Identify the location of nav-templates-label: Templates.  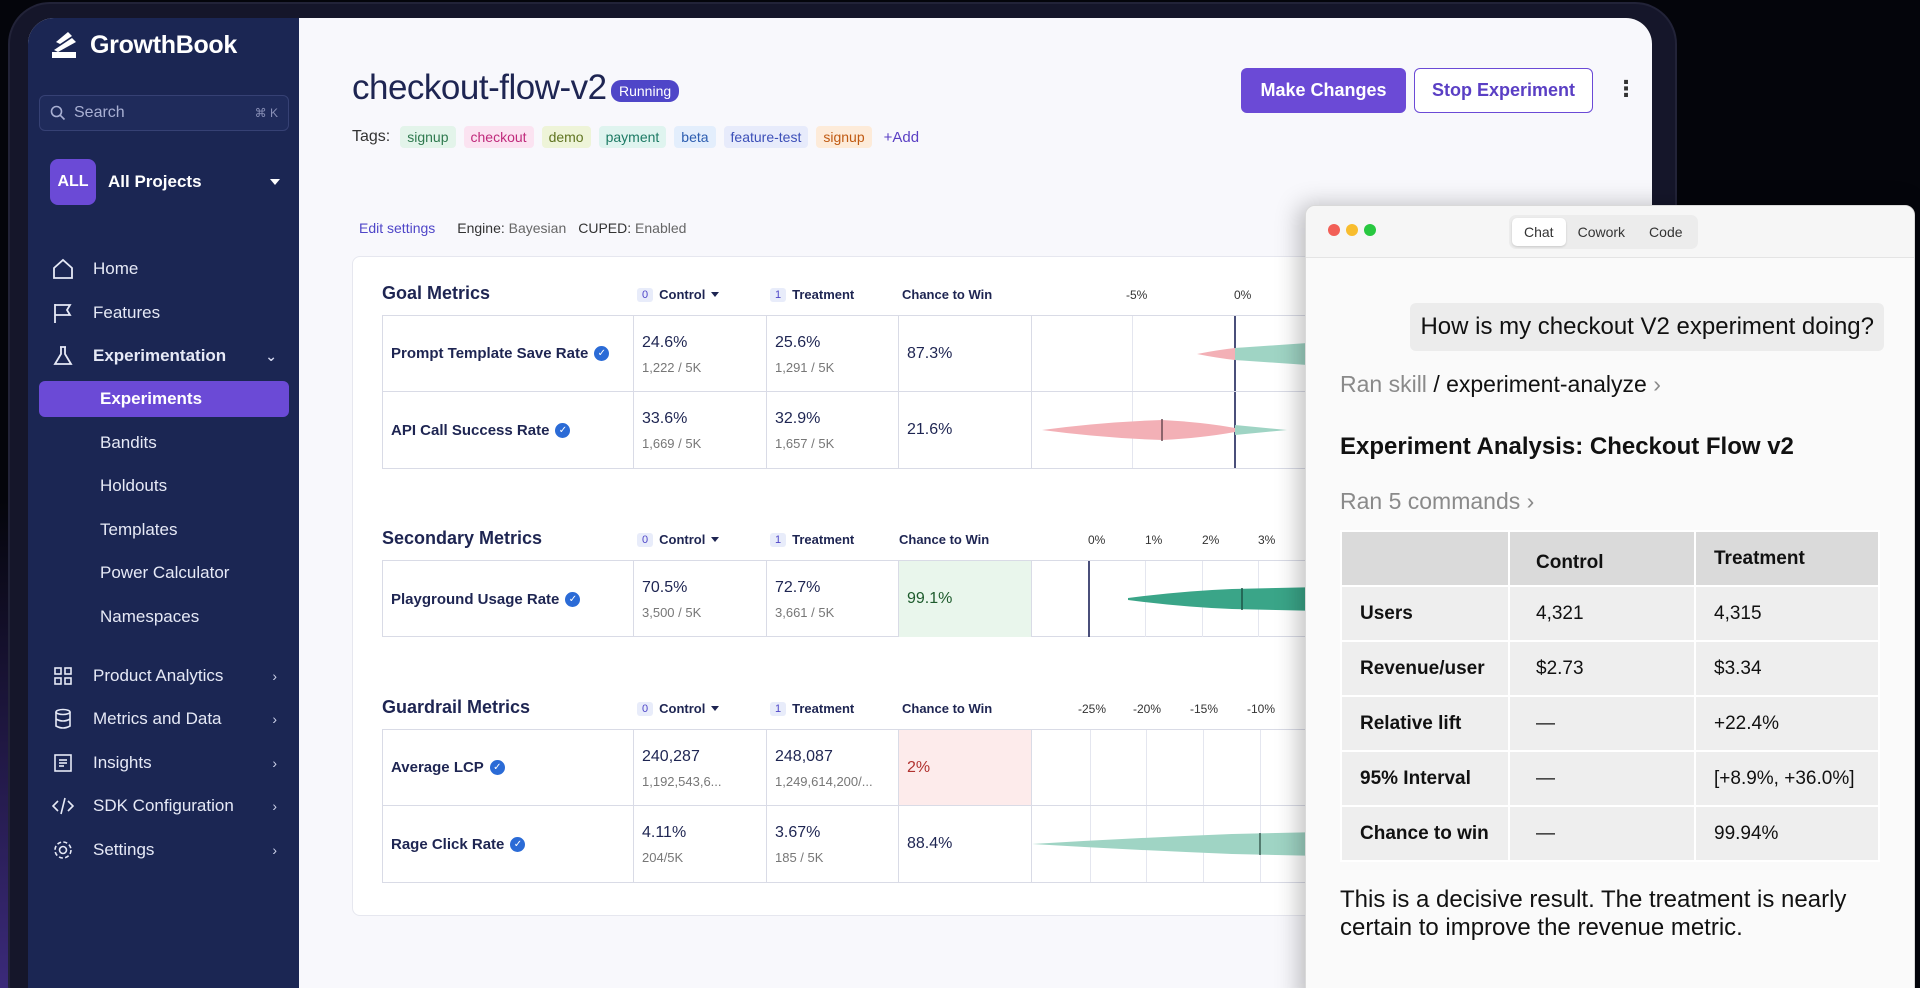
(139, 529).